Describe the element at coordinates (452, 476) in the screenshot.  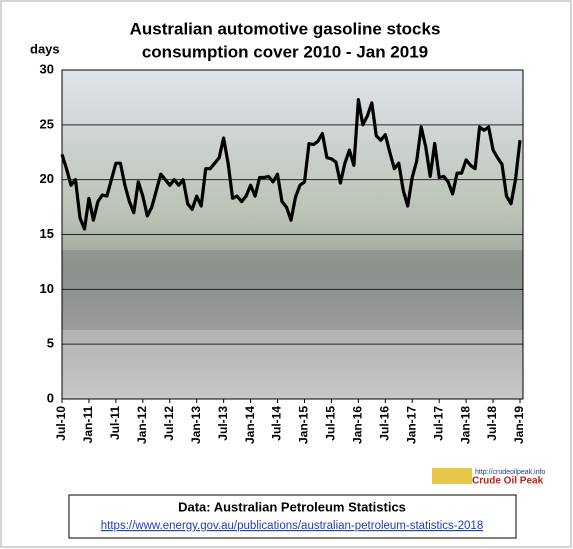
I see `logo-icon` at that location.